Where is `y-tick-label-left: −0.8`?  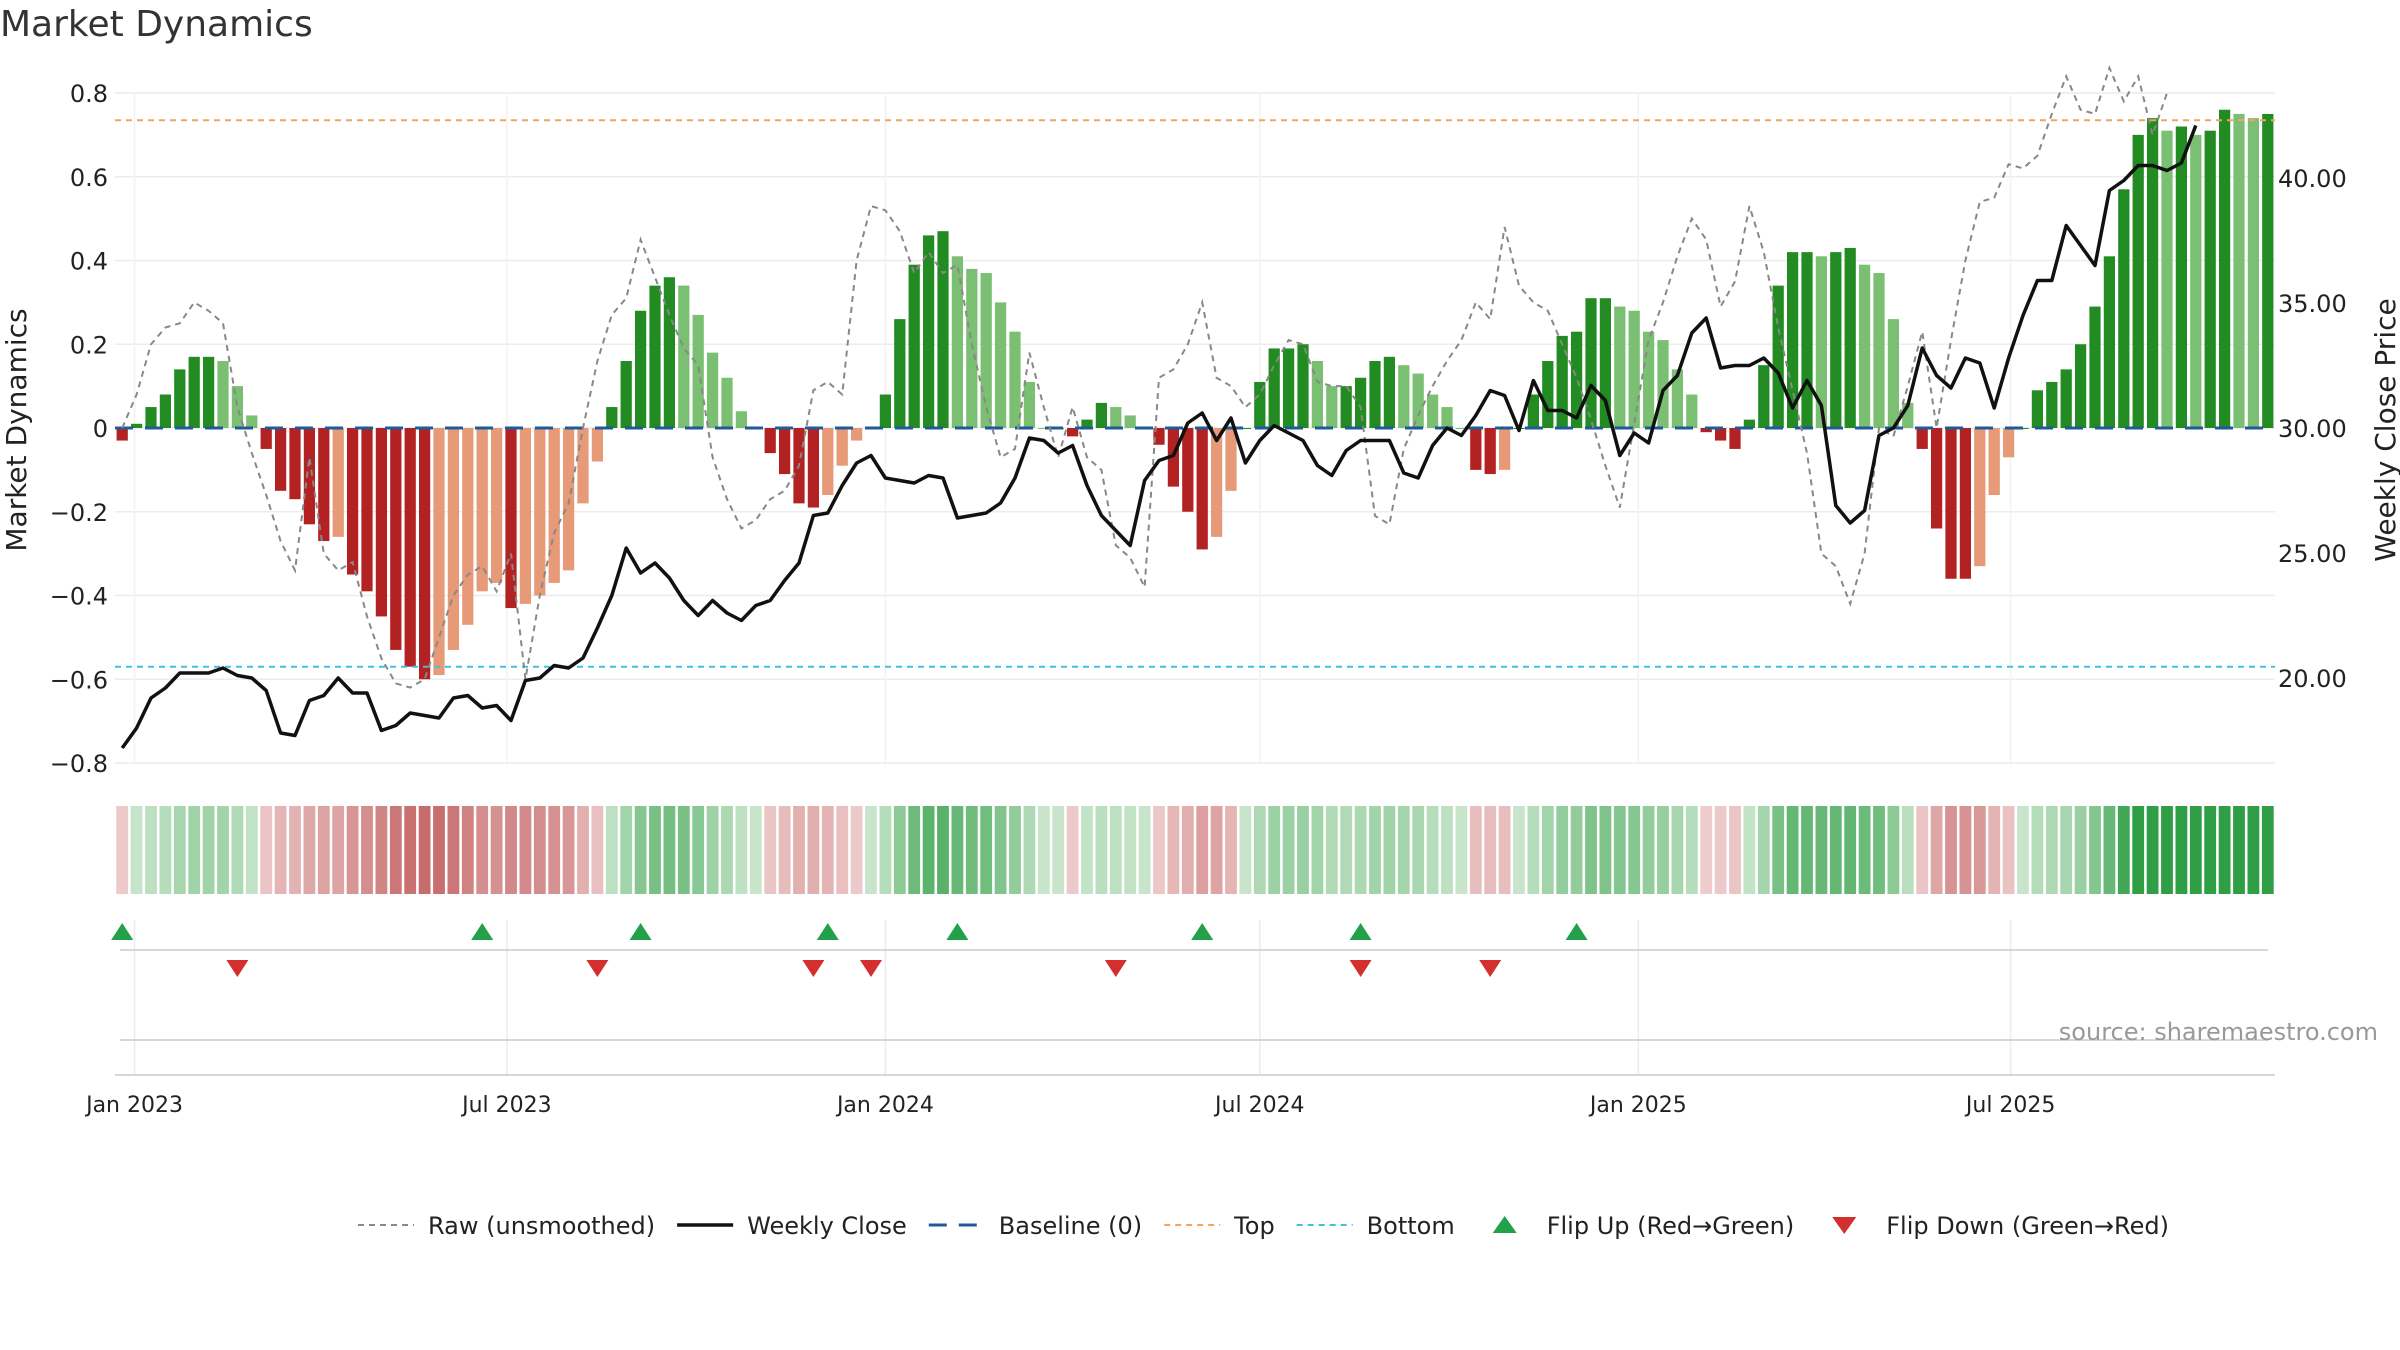 y-tick-label-left: −0.8 is located at coordinates (79, 764).